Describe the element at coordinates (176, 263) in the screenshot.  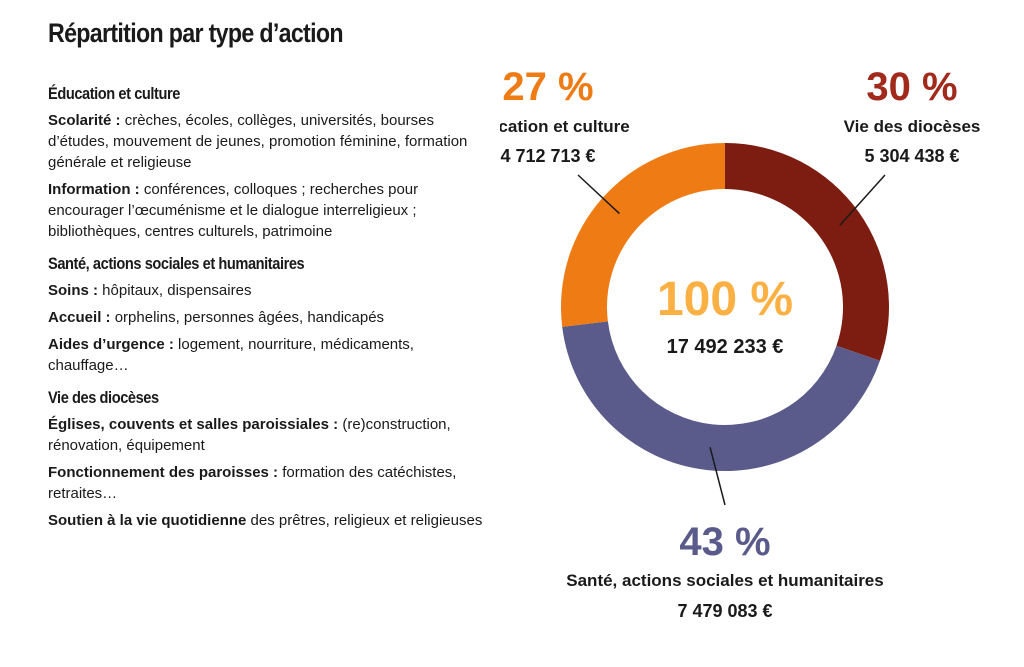
I see `section-heading: Santé, actions sociales et humanitaires` at that location.